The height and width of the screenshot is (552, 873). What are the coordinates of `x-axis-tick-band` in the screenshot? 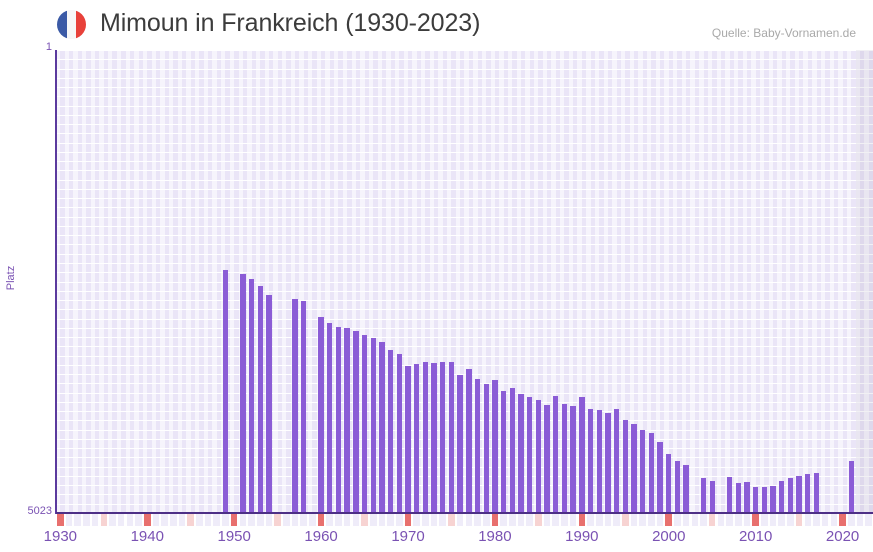 It's located at (464, 520).